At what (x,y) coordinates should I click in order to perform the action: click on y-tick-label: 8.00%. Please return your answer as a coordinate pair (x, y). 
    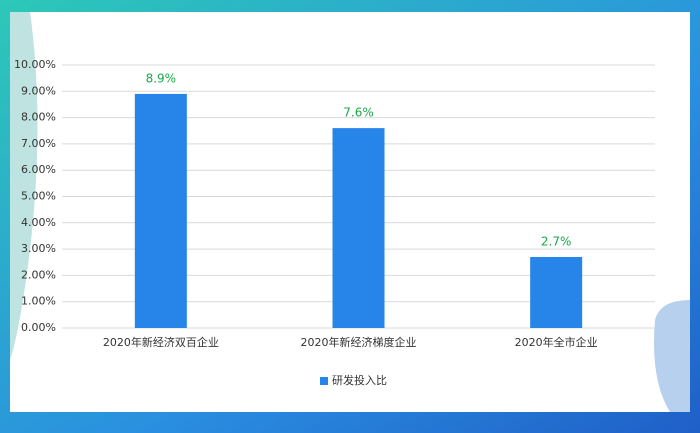
    Looking at the image, I should click on (38, 117).